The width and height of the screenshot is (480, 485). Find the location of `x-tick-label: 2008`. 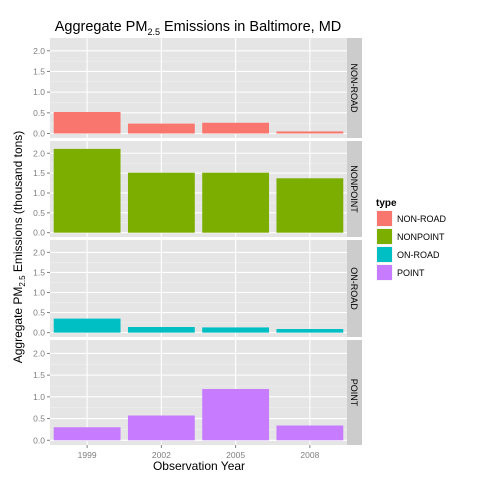

x-tick-label: 2008 is located at coordinates (309, 455).